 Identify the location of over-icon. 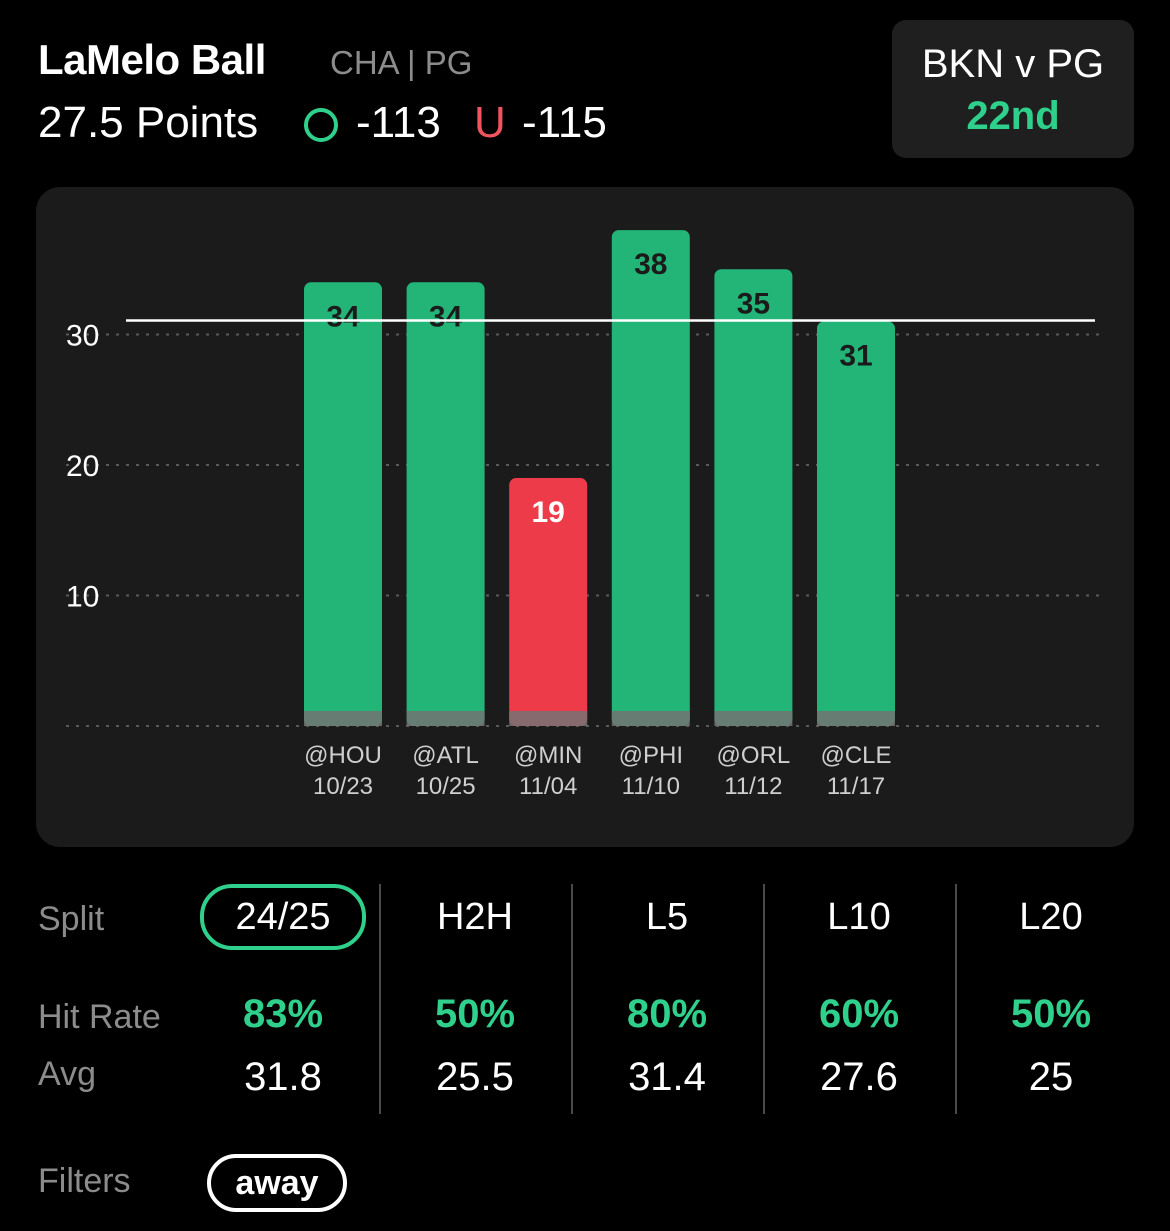
(321, 125).